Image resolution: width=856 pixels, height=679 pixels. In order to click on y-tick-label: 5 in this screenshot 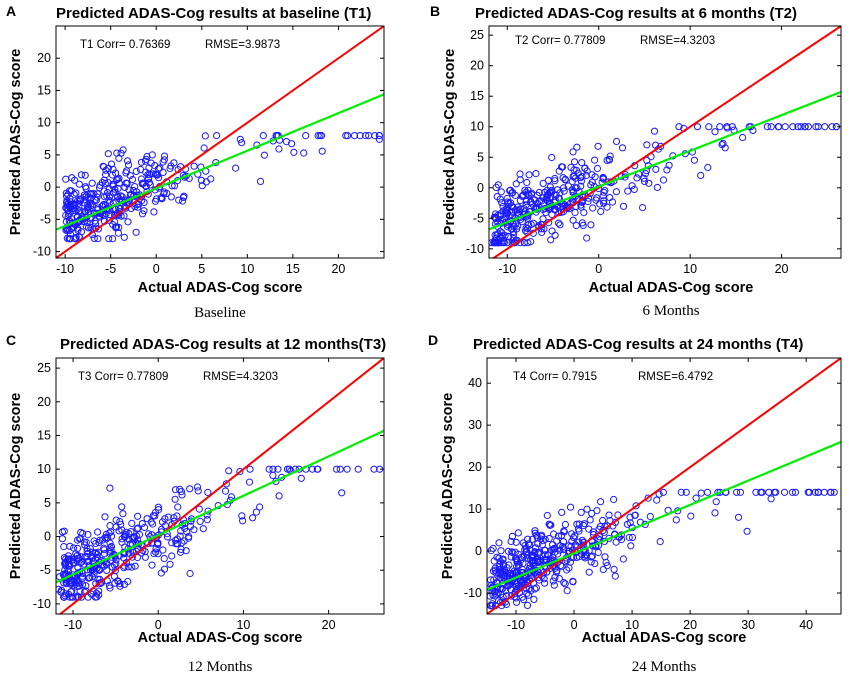, I will do `click(47, 155)`.